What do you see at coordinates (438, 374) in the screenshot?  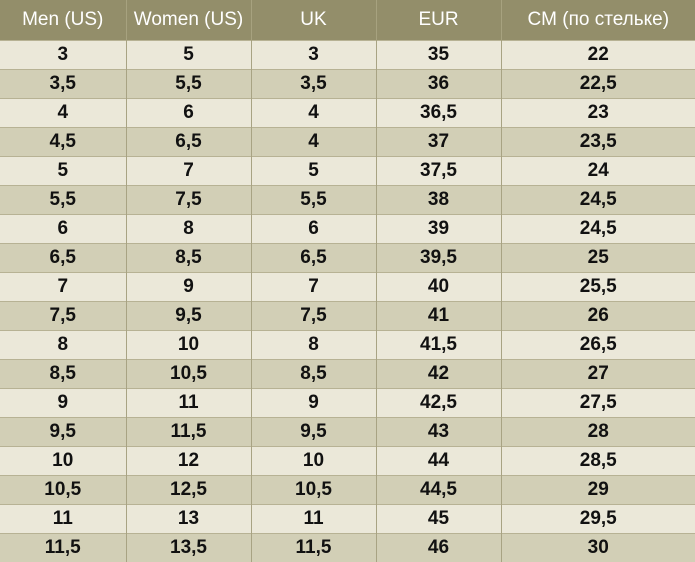 I see `cell-eur: 42` at bounding box center [438, 374].